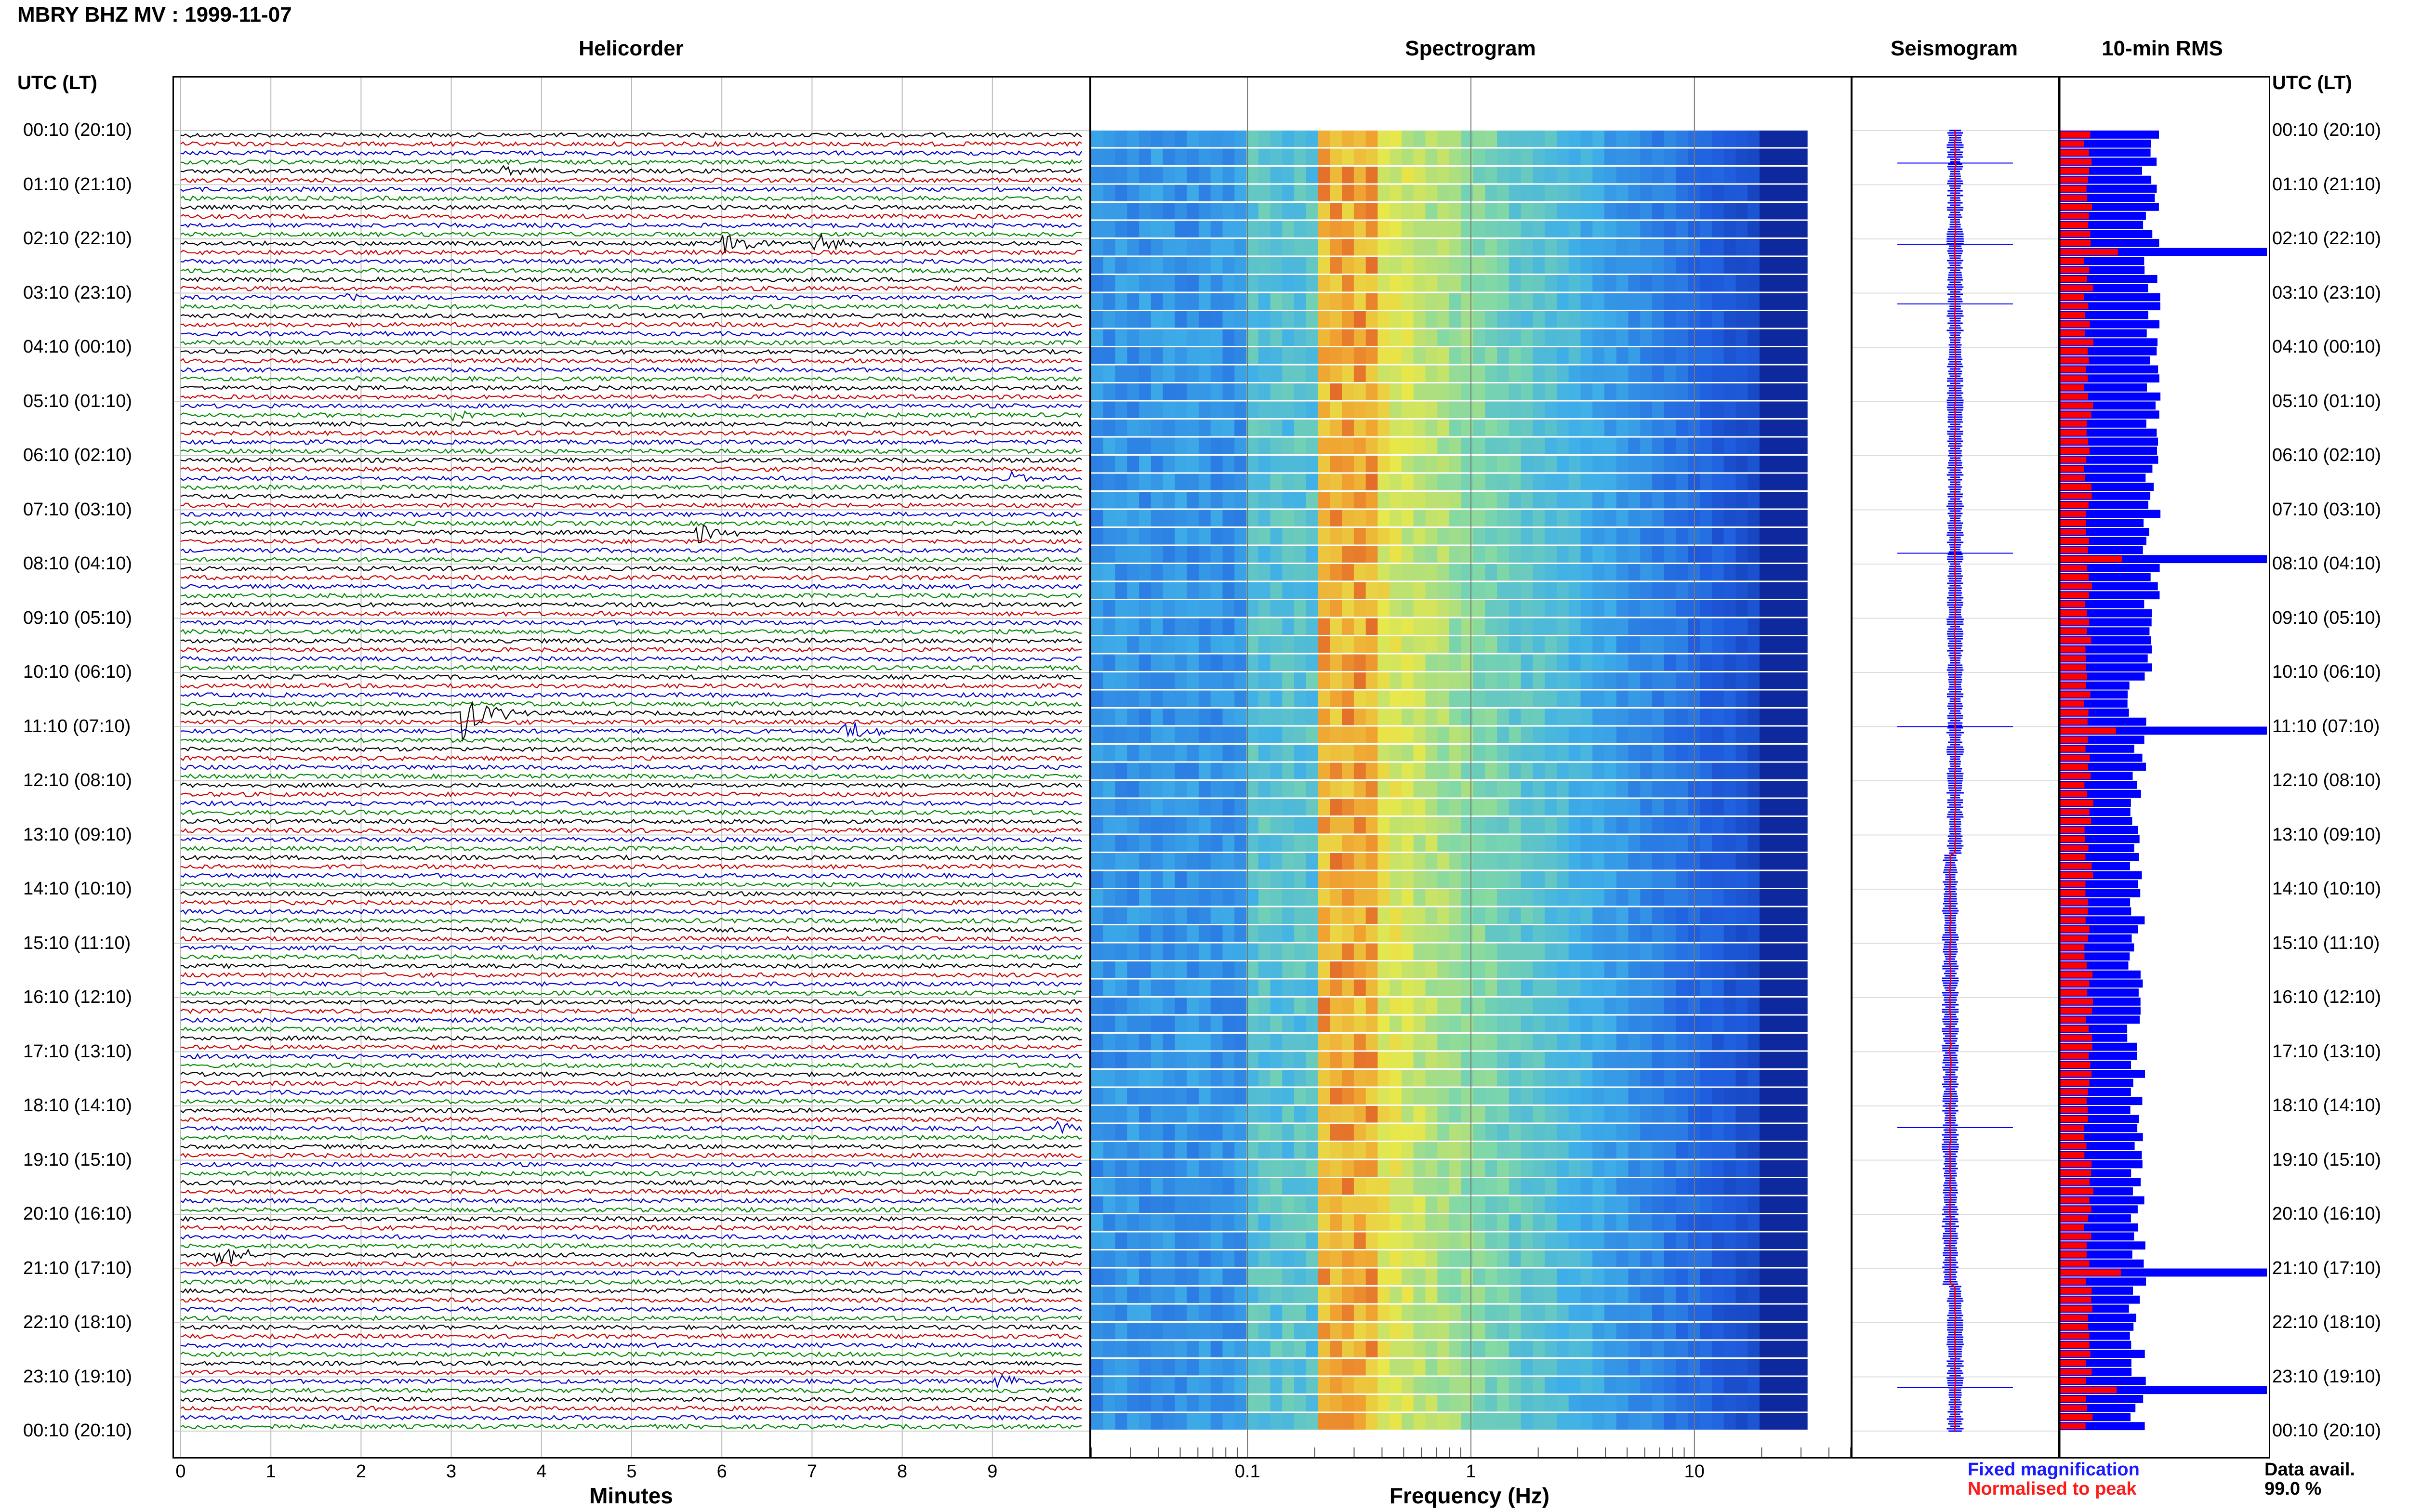 The image size is (2409, 1512). I want to click on row-label-left: 01:10 (21:10), so click(77, 184).